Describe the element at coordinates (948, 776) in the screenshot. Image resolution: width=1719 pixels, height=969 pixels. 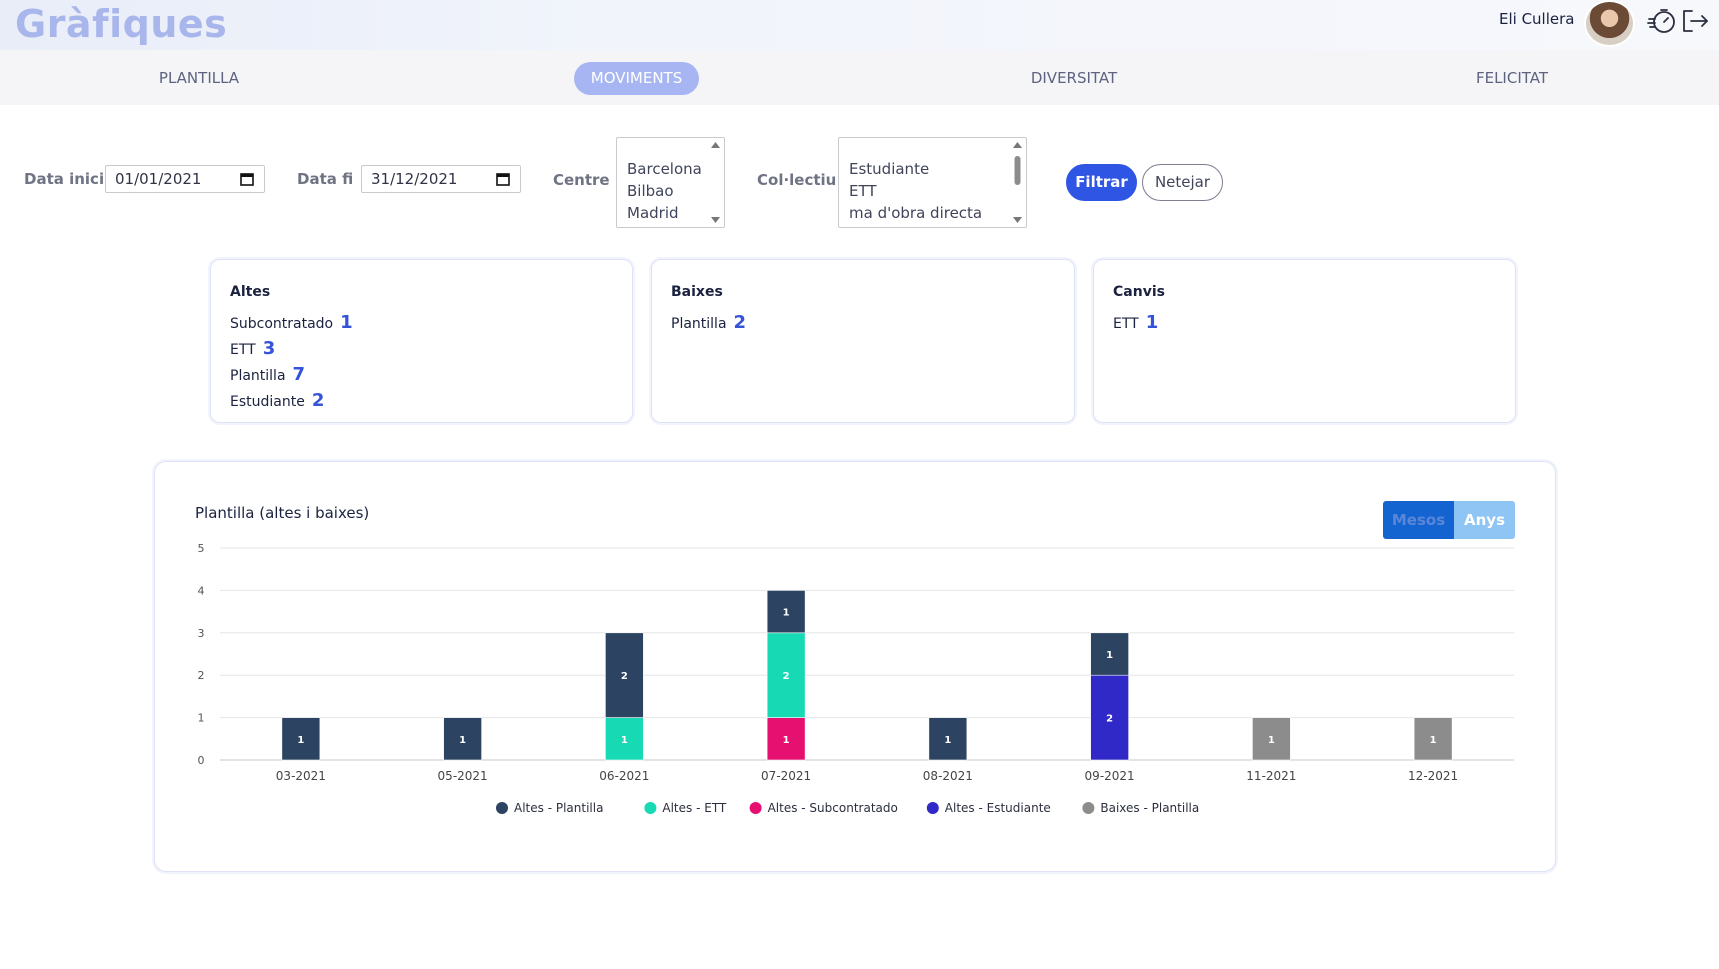
I see `x-tick-label: 08-2021` at that location.